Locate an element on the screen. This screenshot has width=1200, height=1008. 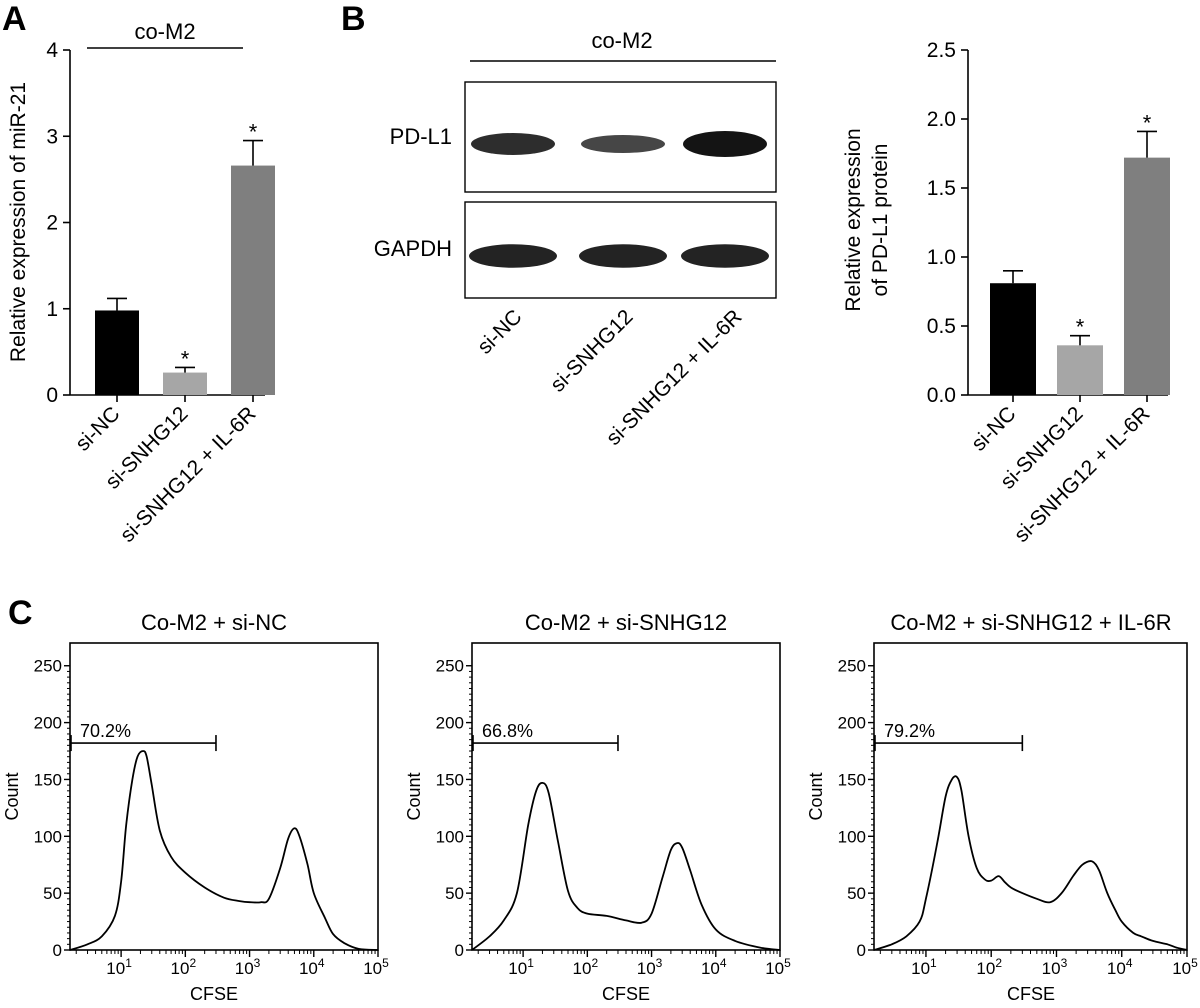
y-tick-label: 0.5 is located at coordinates (941, 326).